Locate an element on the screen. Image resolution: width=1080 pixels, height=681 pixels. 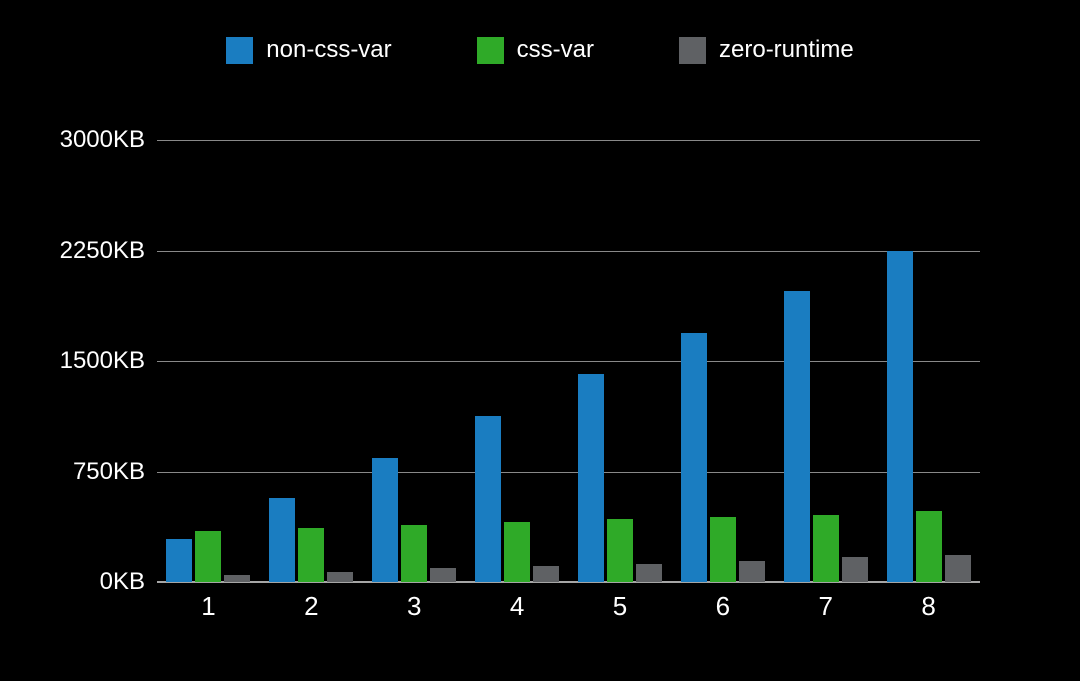
x-tick-label-6: 6 is located at coordinates (723, 606).